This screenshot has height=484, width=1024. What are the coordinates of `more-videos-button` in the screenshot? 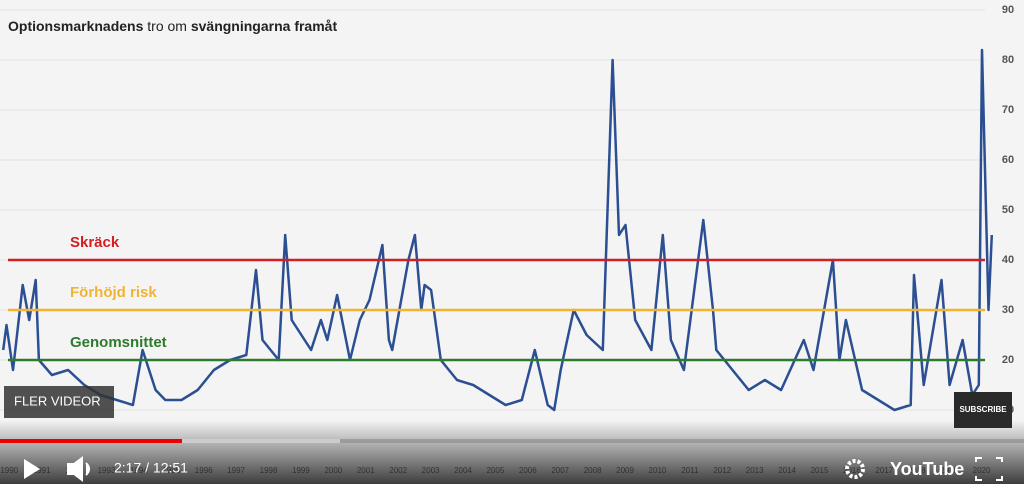 It's located at (59, 402).